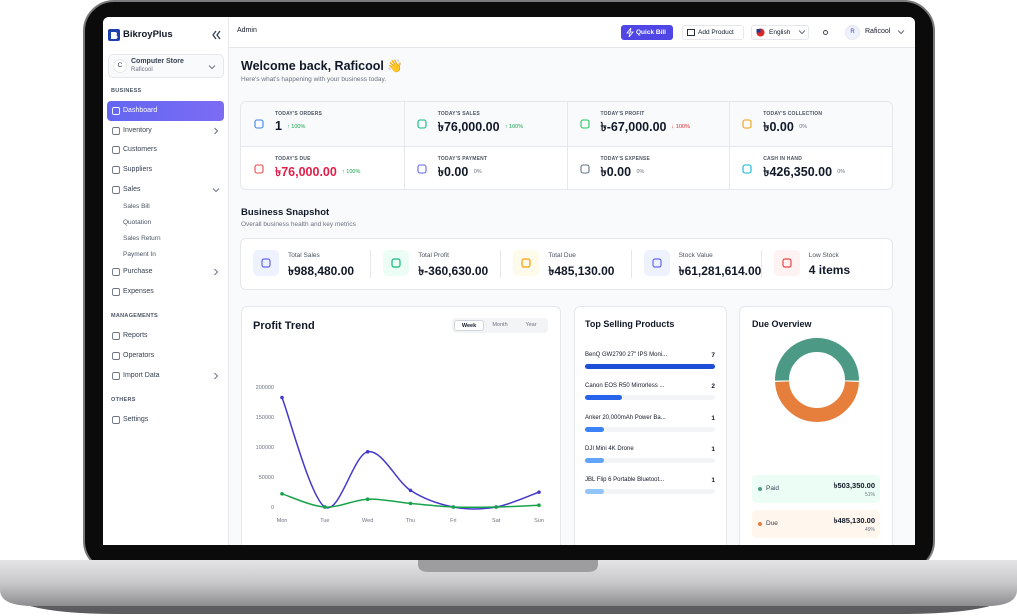 This screenshot has width=1017, height=616. Describe the element at coordinates (829, 270) in the screenshot. I see `snapshot-value: 4 items` at that location.